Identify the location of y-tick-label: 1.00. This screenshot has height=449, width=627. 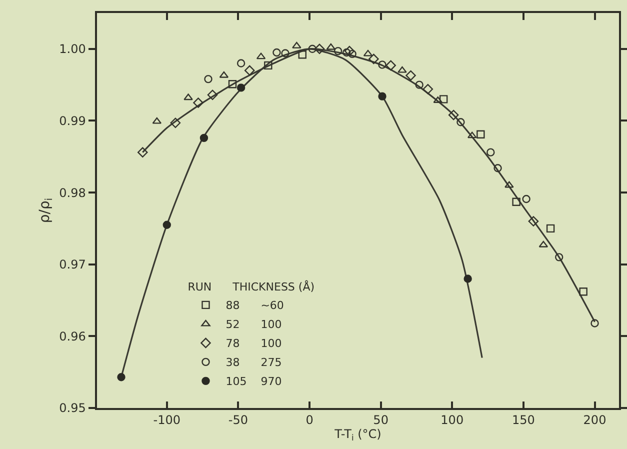
(72, 49).